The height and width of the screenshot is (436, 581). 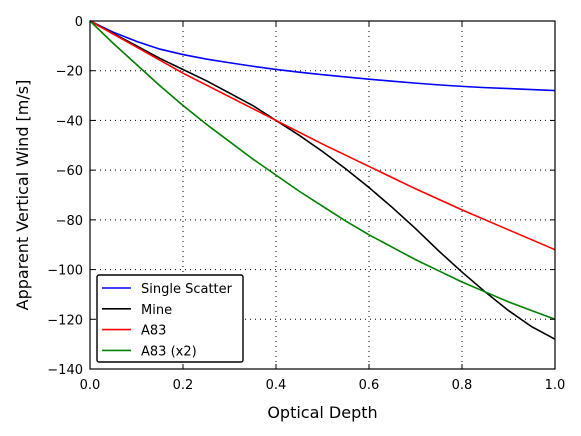 I want to click on x-tick-label: 0.8, so click(x=462, y=385).